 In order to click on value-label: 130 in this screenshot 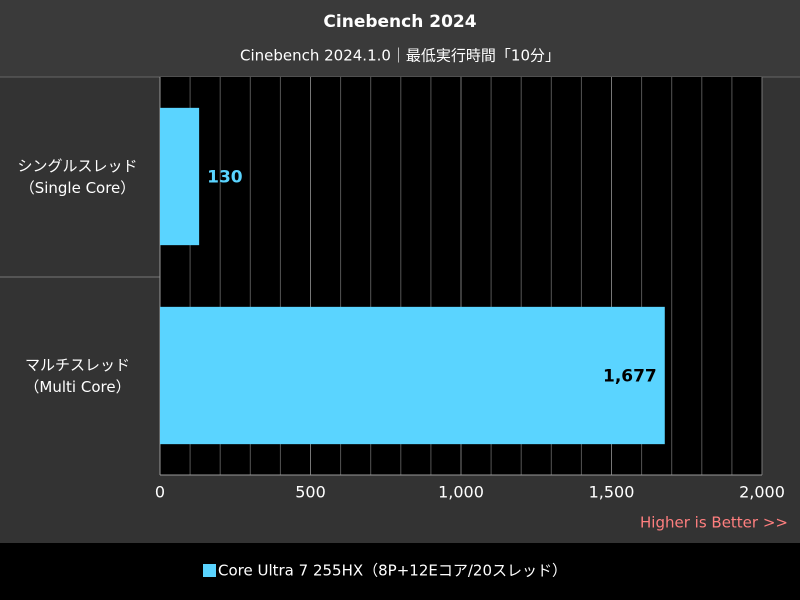, I will do `click(225, 178)`.